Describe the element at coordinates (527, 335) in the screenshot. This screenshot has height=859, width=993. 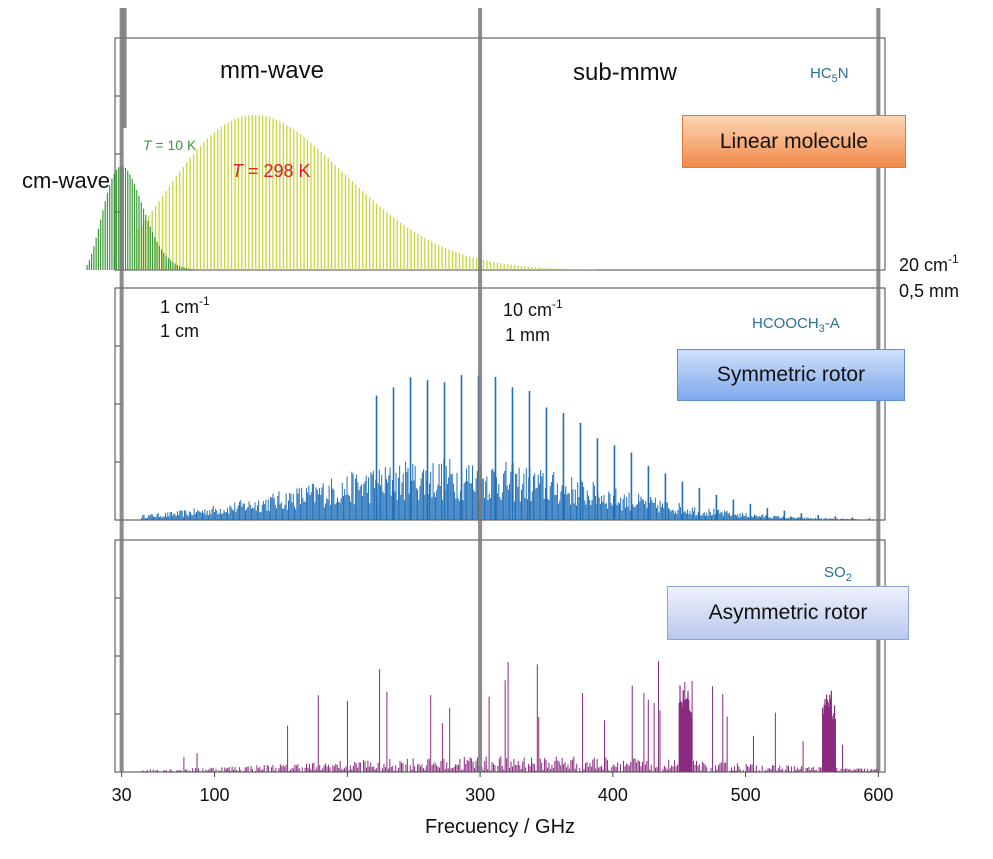
I see `marker-wavelength-300: 1 mm` at that location.